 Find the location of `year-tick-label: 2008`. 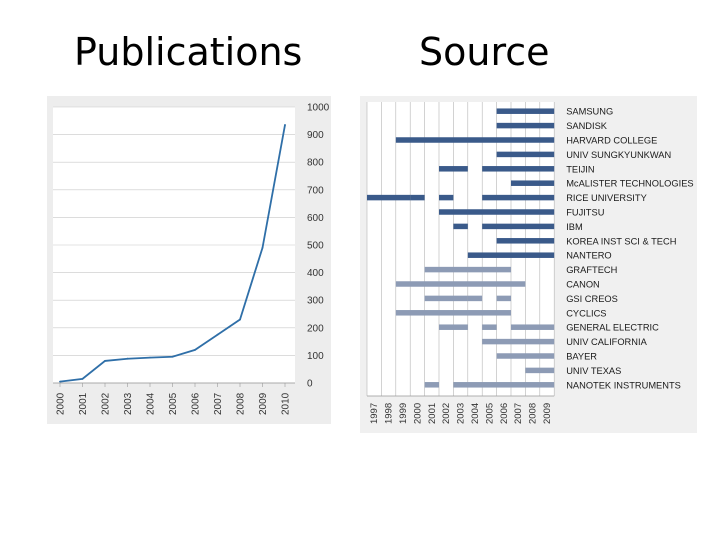

year-tick-label: 2008 is located at coordinates (533, 413).